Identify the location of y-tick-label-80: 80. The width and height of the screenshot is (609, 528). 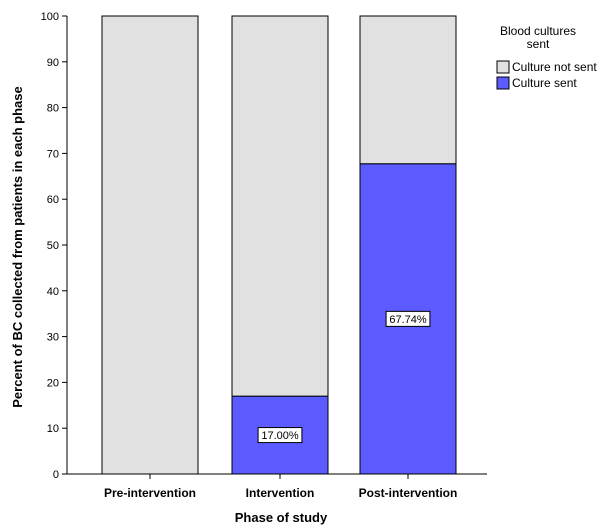
(53, 109).